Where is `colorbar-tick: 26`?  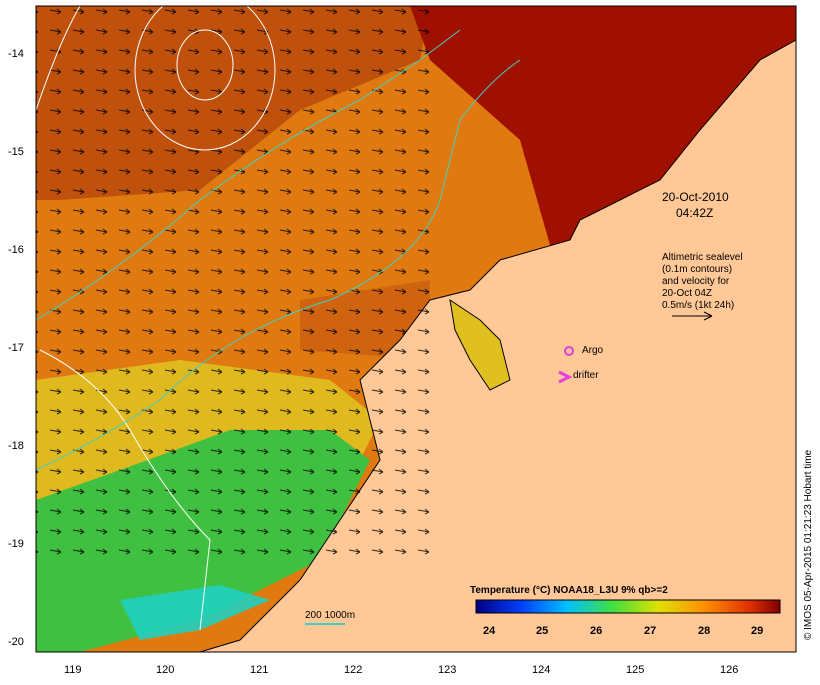
colorbar-tick: 26 is located at coordinates (596, 631).